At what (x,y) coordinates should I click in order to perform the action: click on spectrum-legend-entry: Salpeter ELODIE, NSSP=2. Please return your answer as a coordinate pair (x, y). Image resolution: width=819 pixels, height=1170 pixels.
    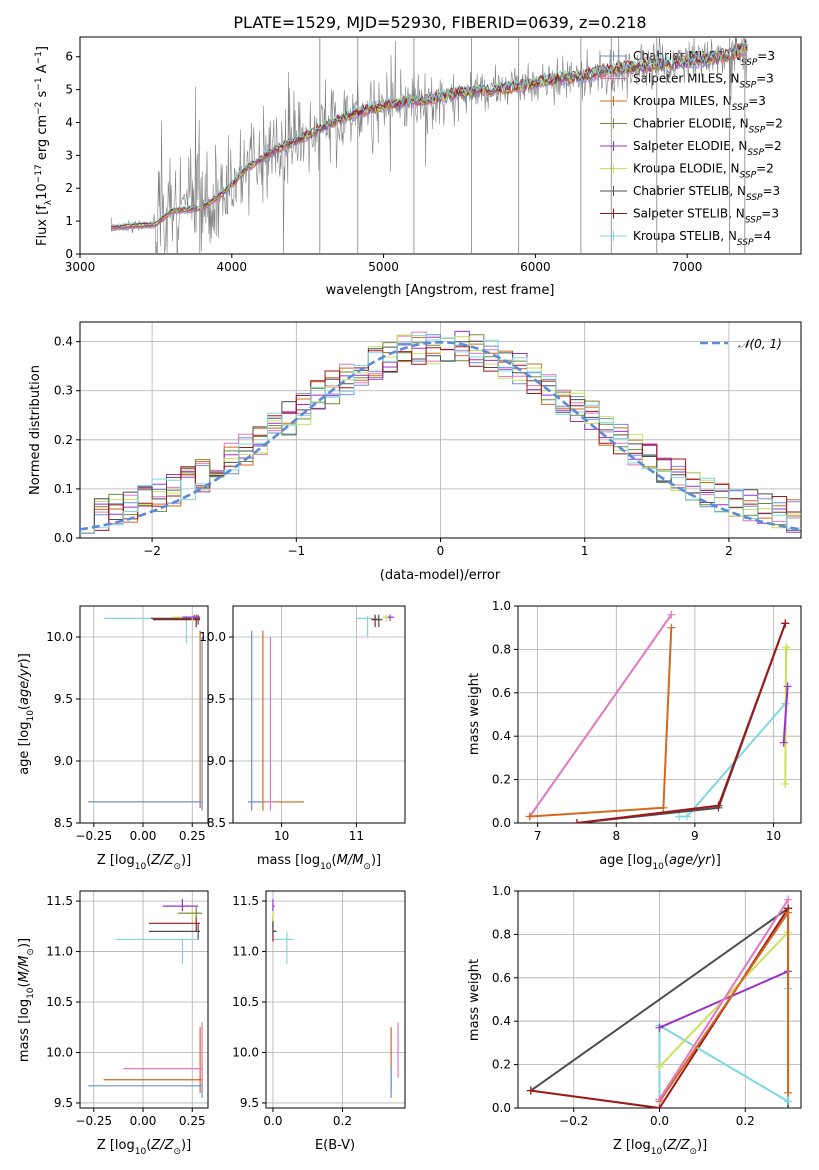
    Looking at the image, I should click on (707, 148).